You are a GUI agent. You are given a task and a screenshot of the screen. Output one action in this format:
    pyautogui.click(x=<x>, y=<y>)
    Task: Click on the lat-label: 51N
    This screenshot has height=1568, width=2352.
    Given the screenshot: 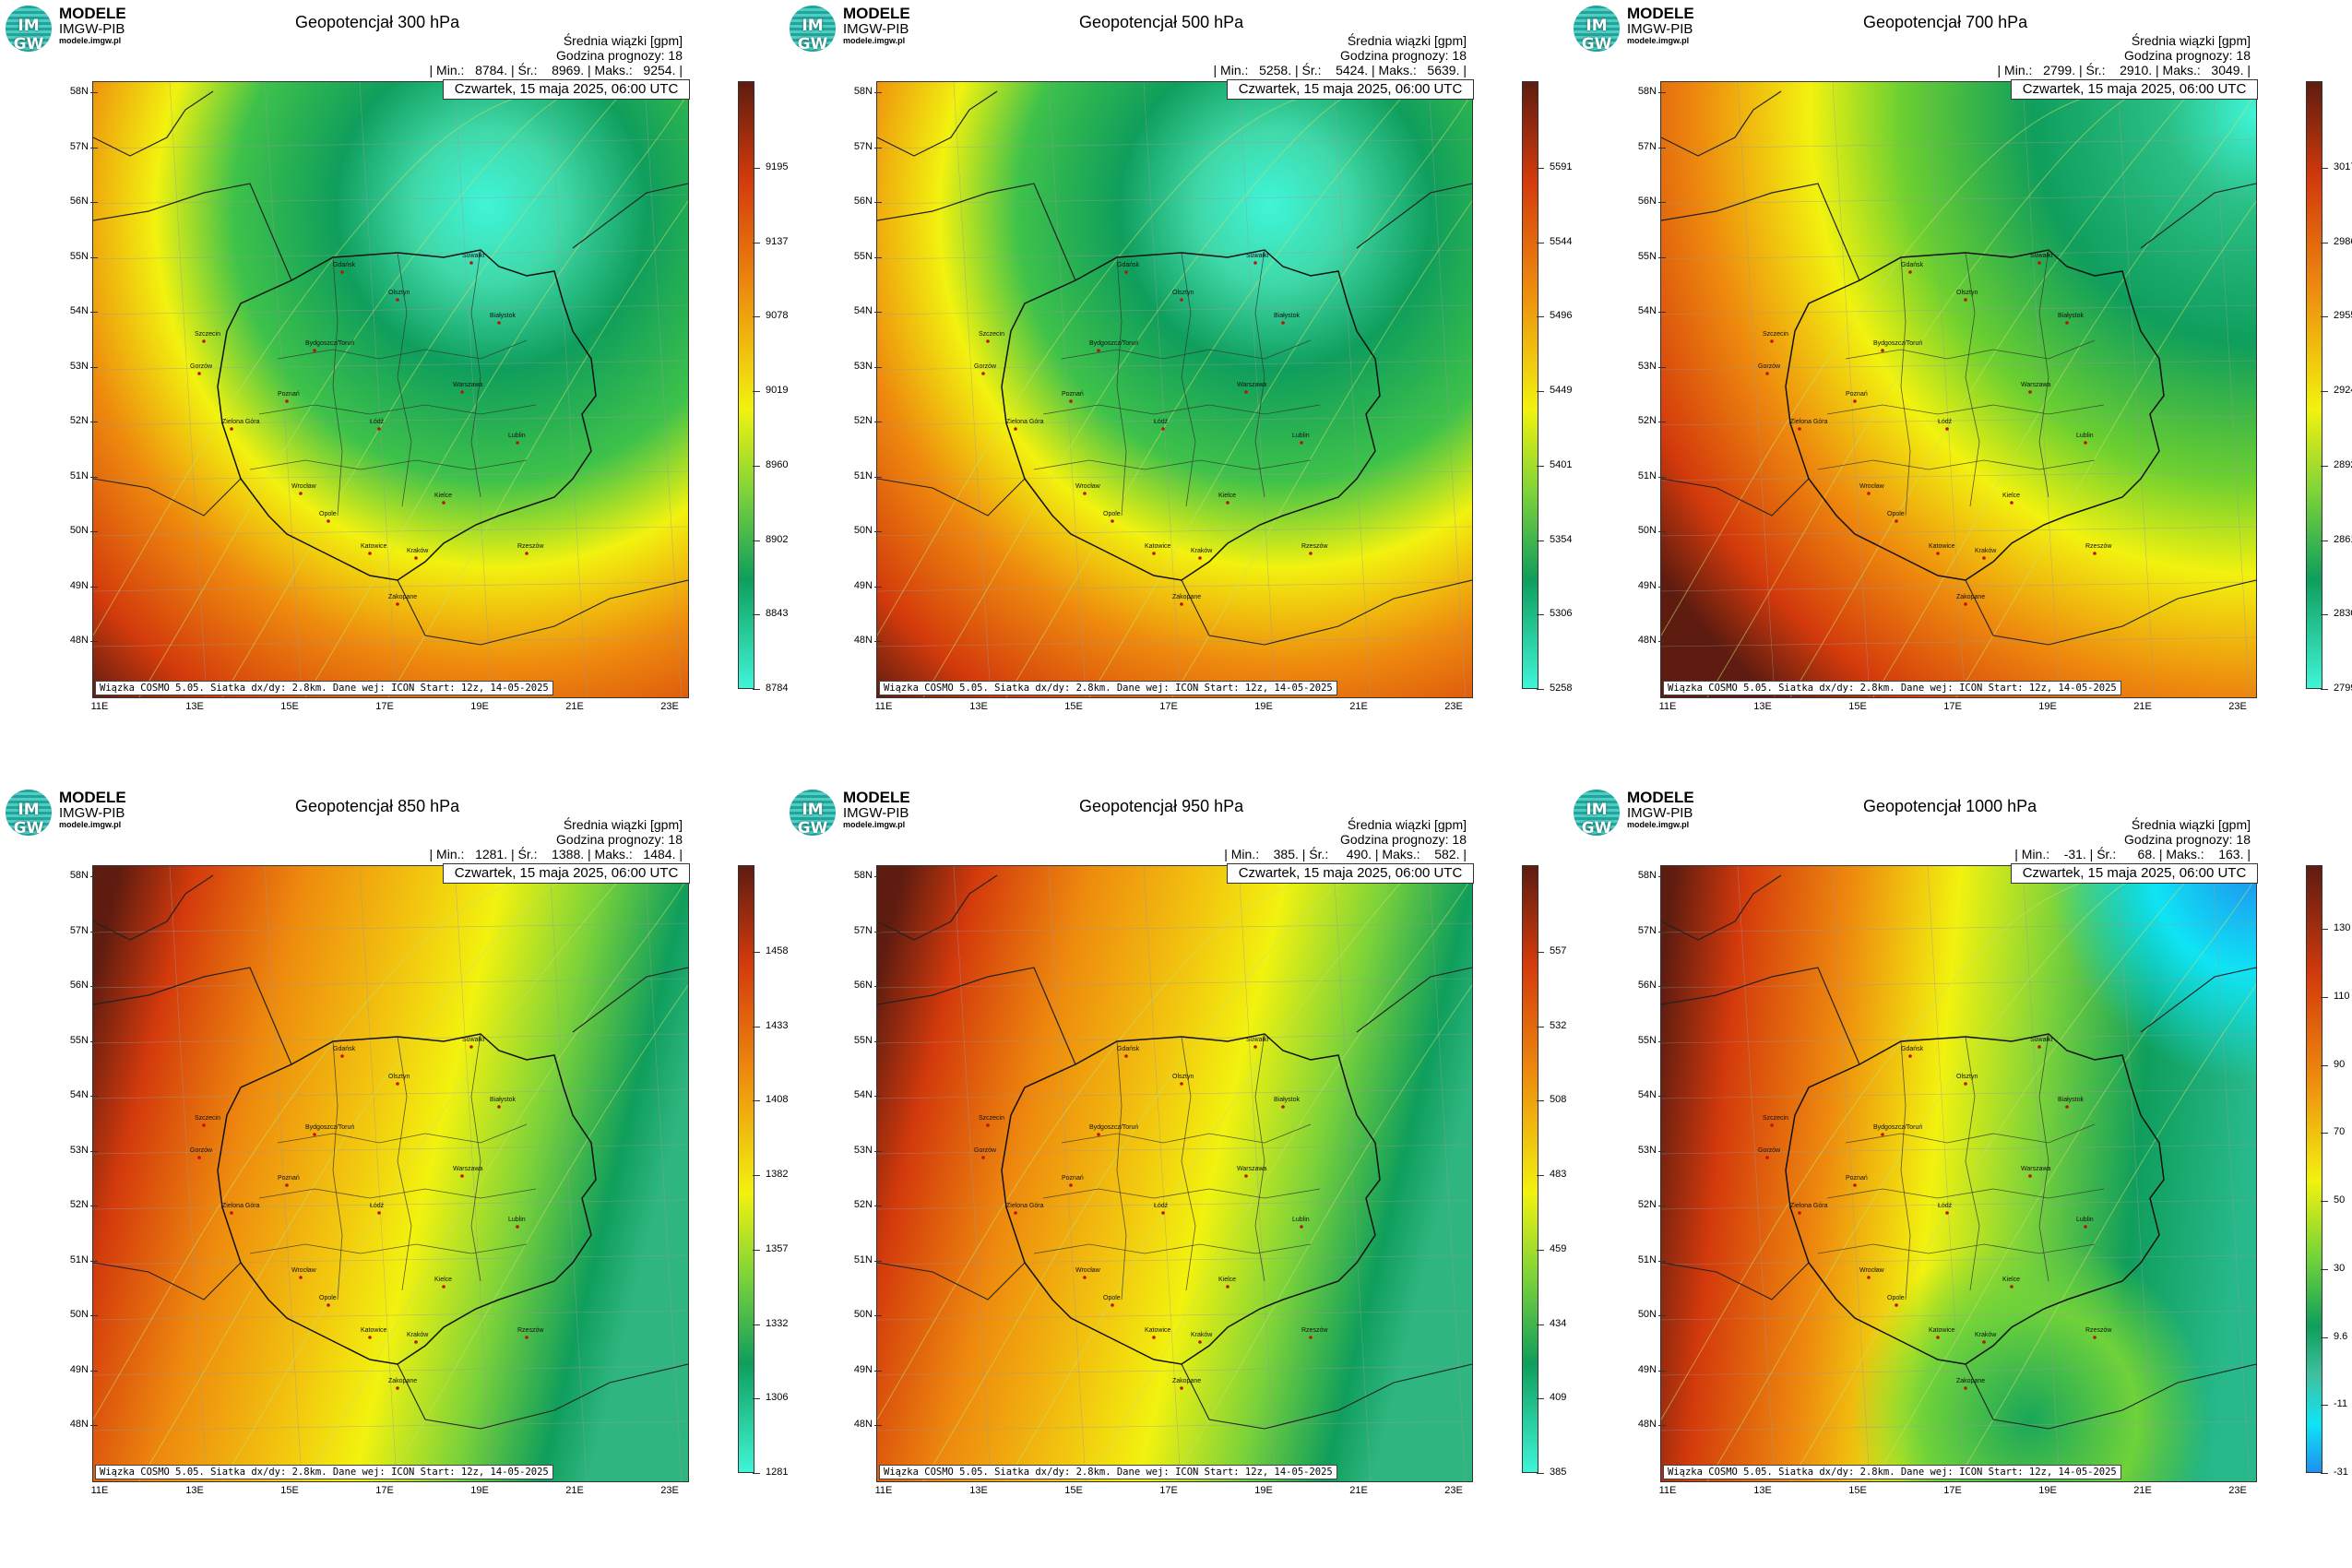 What is the action you would take?
    pyautogui.click(x=1641, y=475)
    